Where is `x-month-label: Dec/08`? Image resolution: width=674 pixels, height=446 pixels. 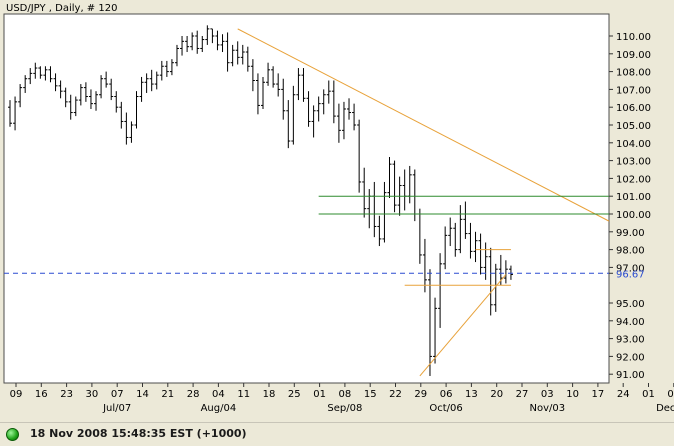
x-month-label: Dec/08 is located at coordinates (665, 408).